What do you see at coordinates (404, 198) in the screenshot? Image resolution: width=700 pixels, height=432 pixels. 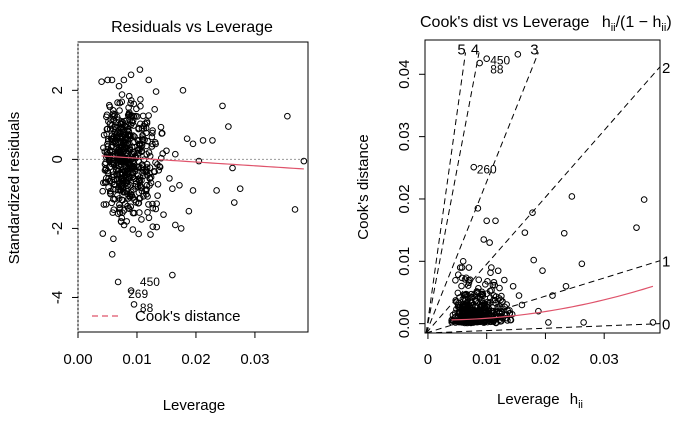 I see `y-tick-label: 0.02` at bounding box center [404, 198].